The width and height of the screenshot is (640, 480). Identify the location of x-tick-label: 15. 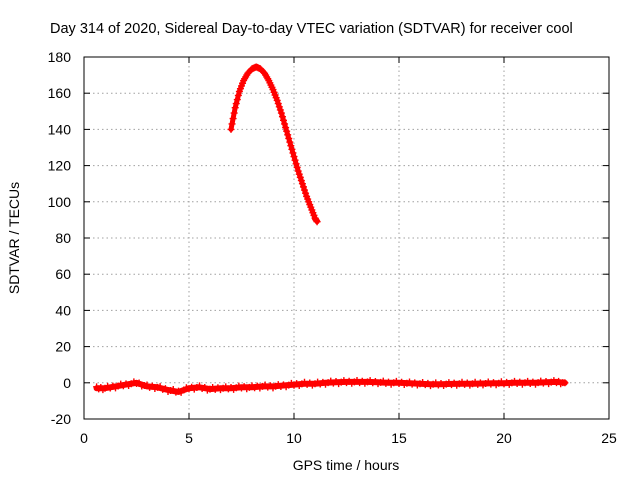
(399, 438).